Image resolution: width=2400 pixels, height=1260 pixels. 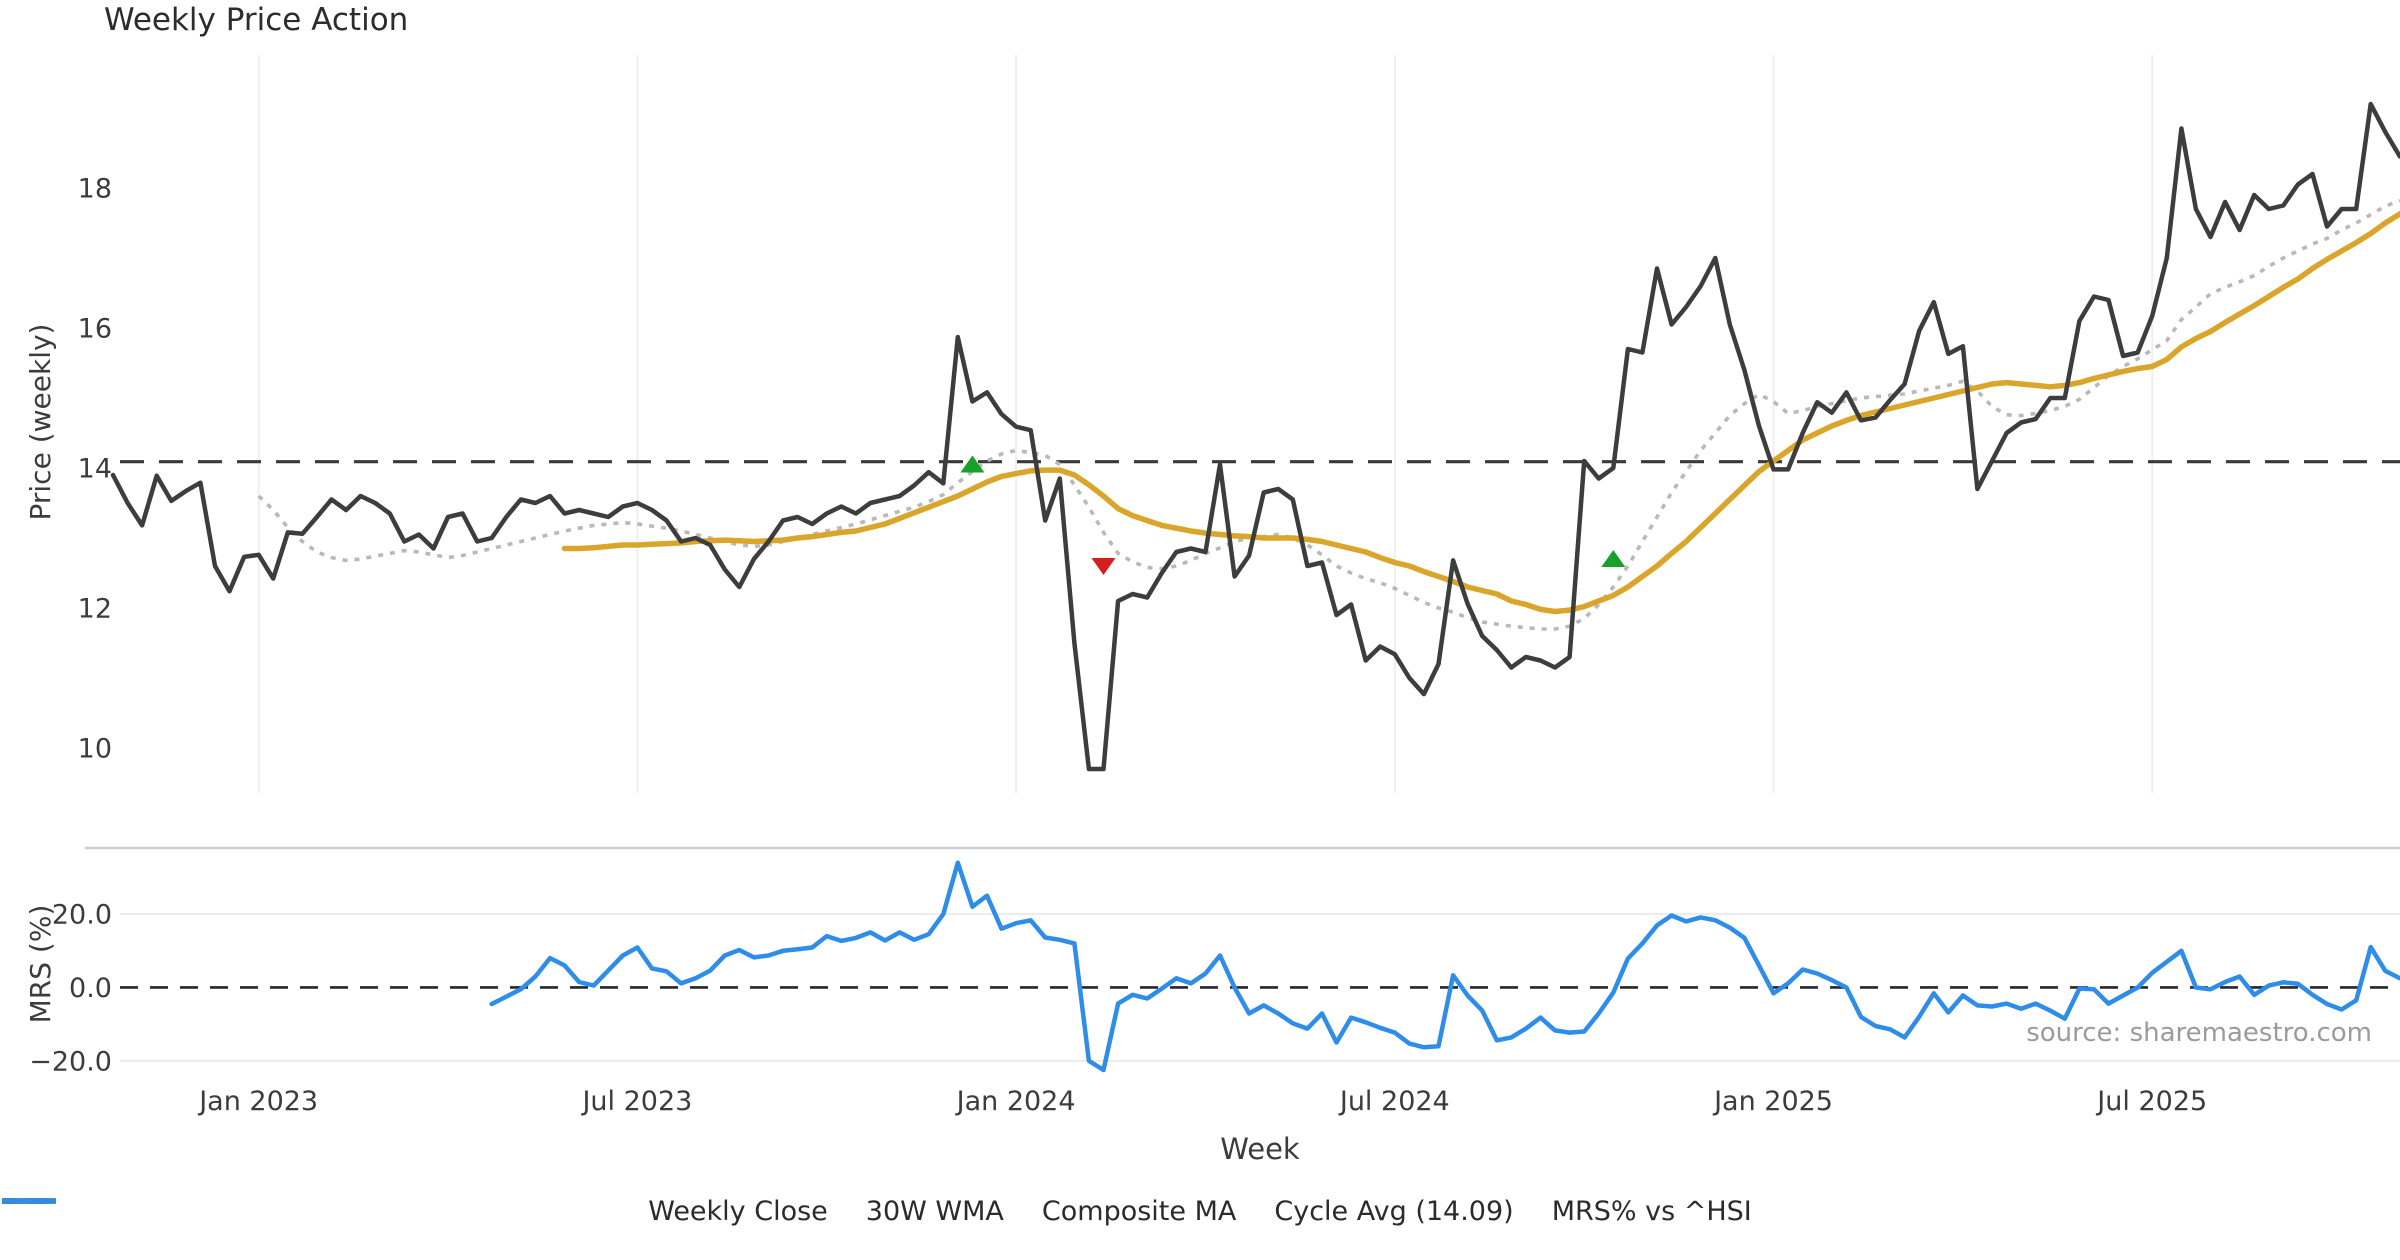 I want to click on x-tick-label: Jan 2024, so click(x=1015, y=1101).